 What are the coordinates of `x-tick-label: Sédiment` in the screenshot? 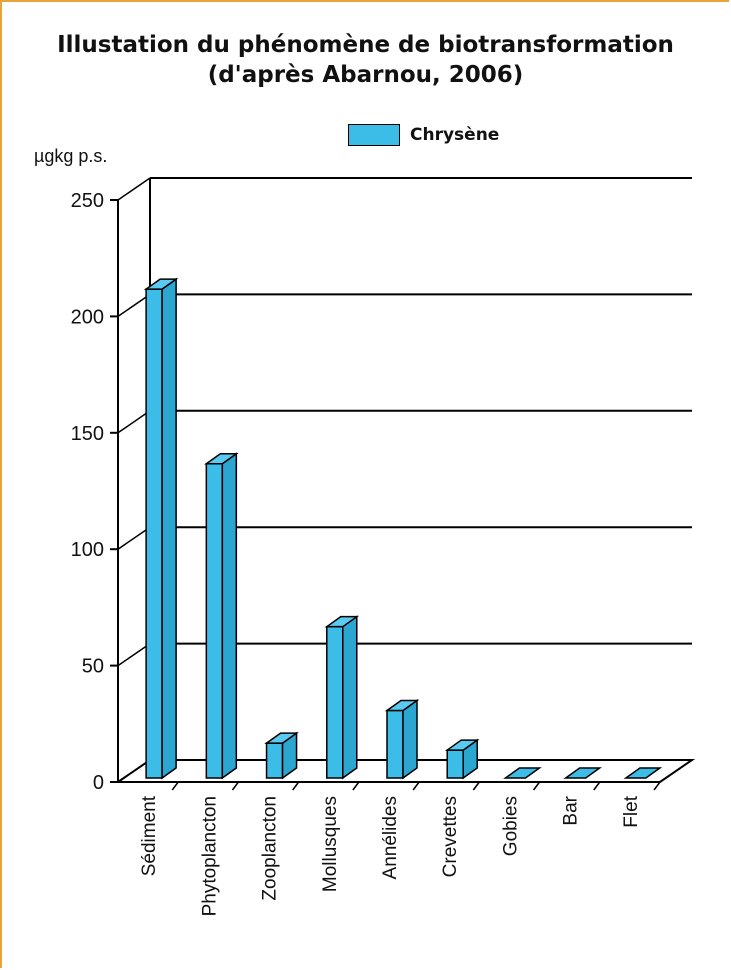 It's located at (149, 835).